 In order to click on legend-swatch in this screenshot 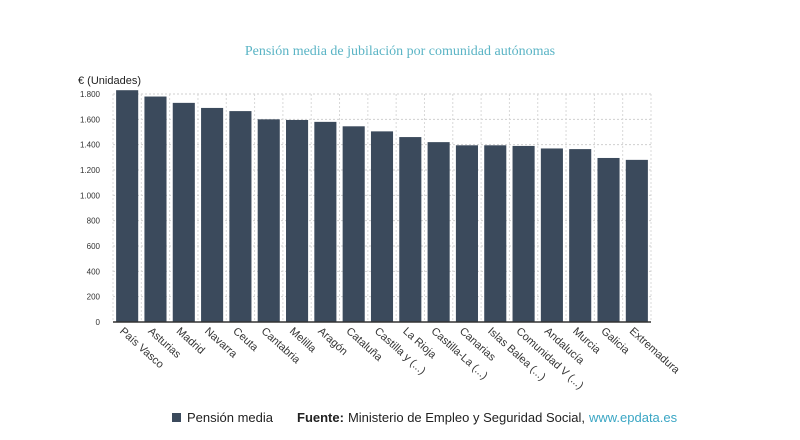, I will do `click(176, 417)`.